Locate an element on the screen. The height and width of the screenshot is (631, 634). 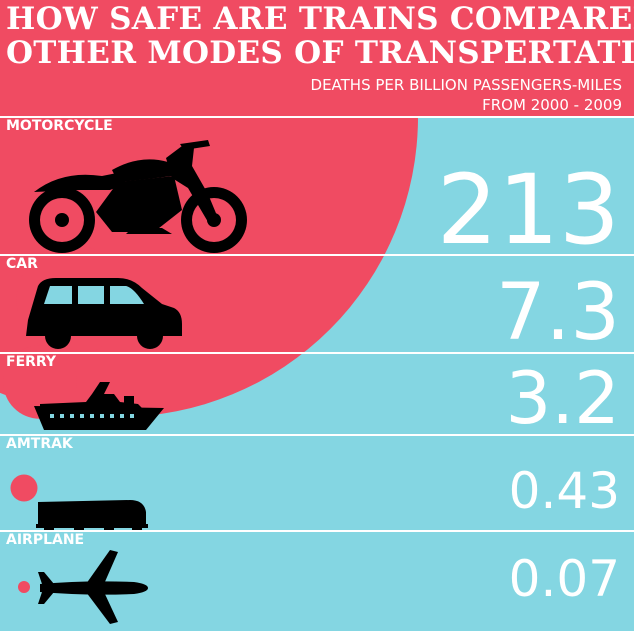
category-label: AIRPLANE is located at coordinates (45, 540).